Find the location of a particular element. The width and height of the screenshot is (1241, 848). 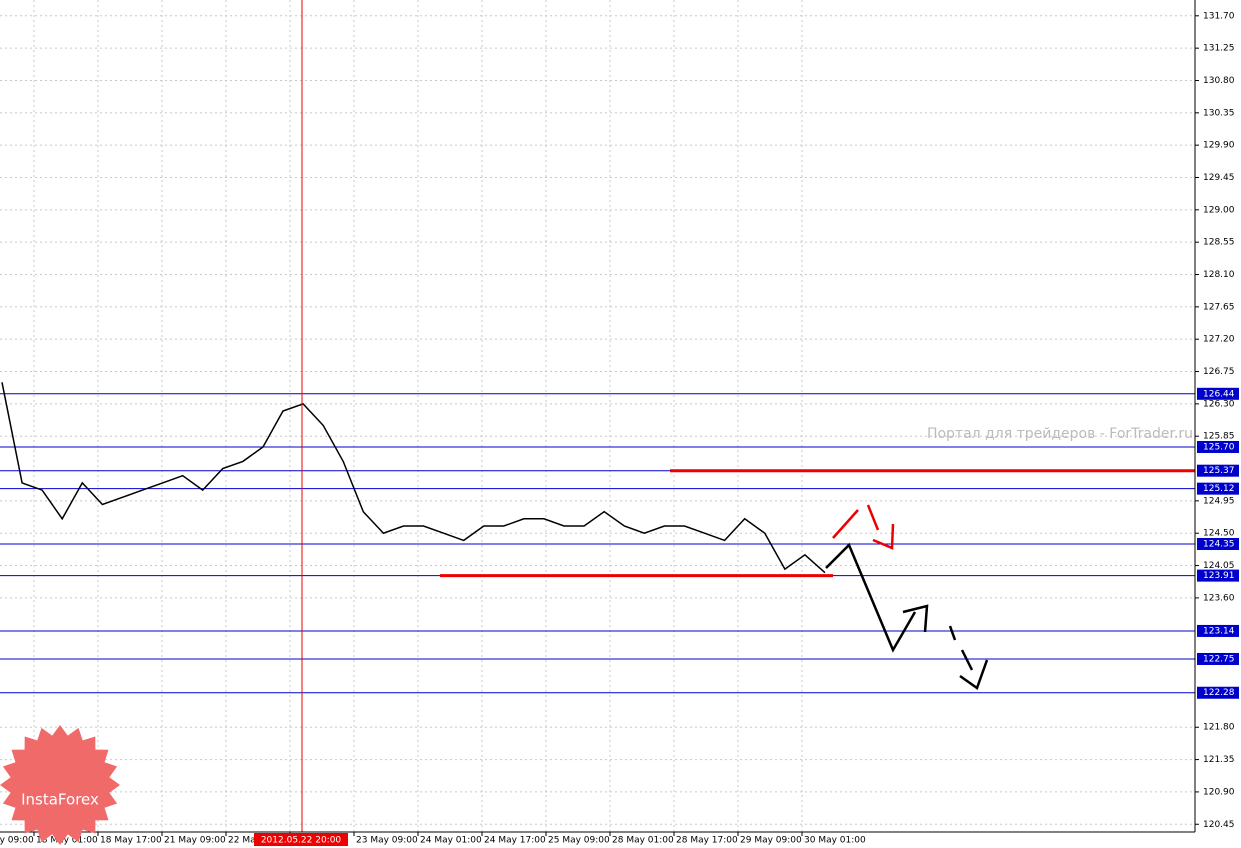

y-tick-label: 129.00 is located at coordinates (1219, 210).